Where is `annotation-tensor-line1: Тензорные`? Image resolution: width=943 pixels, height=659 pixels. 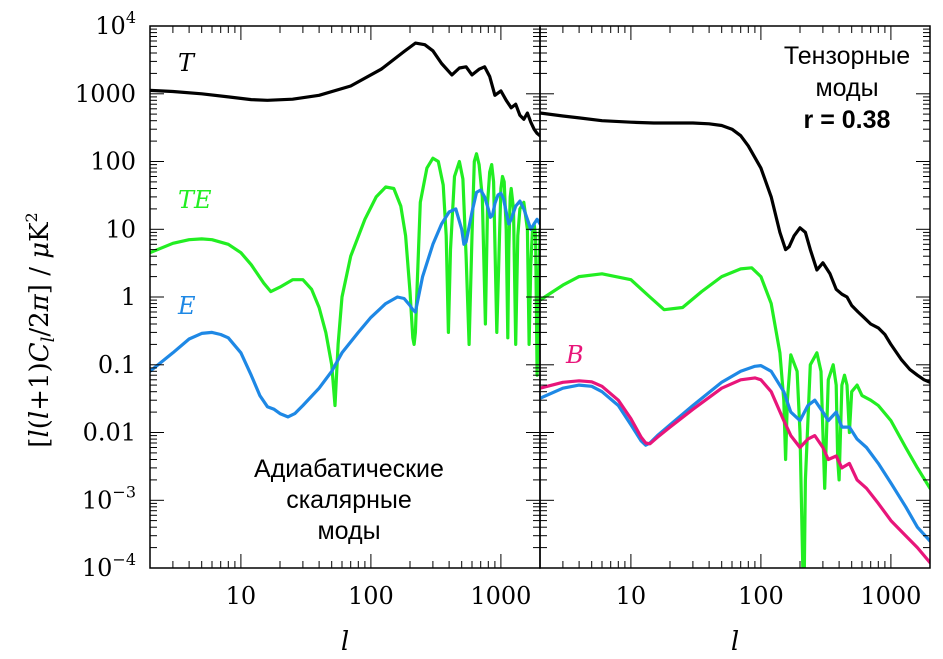 annotation-tensor-line1: Тензорные is located at coordinates (847, 56).